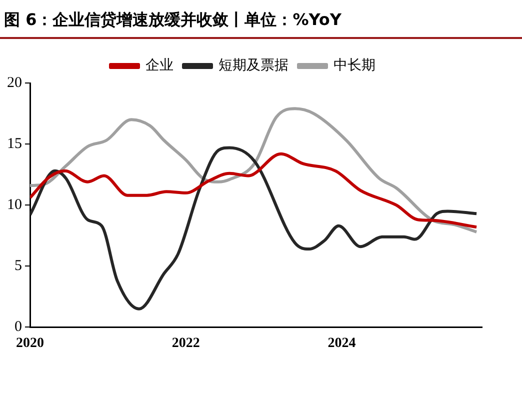  Describe the element at coordinates (18, 266) in the screenshot. I see `y-tick-label: 5` at that location.